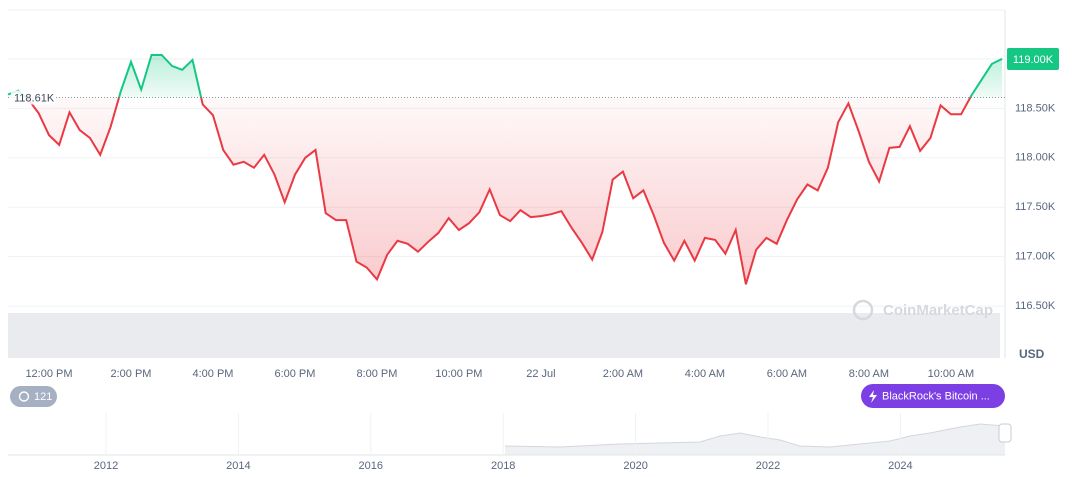 This screenshot has width=1072, height=477. What do you see at coordinates (371, 466) in the screenshot?
I see `navigator-year: 2016` at bounding box center [371, 466].